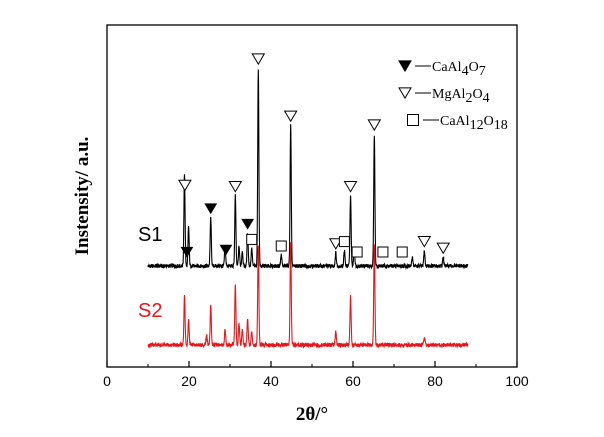 The image size is (604, 437). Describe the element at coordinates (82, 196) in the screenshot. I see `y-axis-label: Instensity/ a.u.` at that location.